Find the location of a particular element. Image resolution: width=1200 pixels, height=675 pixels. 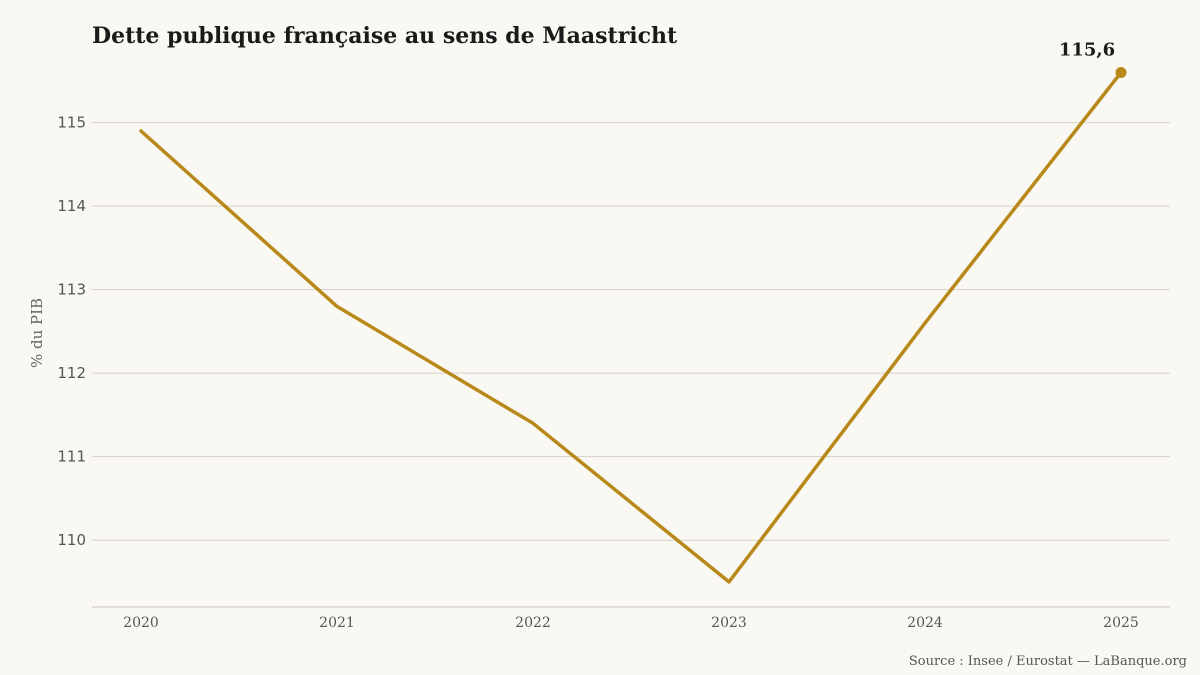

x-tick-label: 2021 is located at coordinates (337, 623).